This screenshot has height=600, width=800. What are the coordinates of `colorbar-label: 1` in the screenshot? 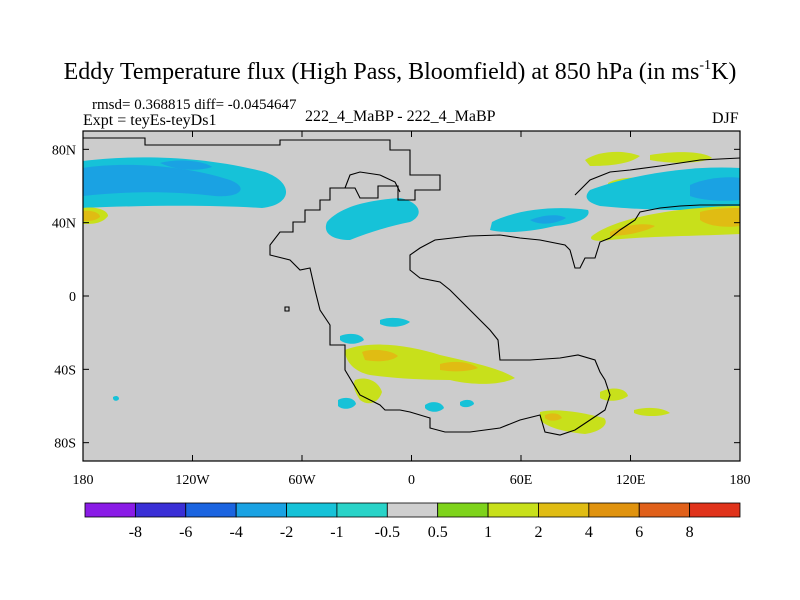 It's located at (488, 532).